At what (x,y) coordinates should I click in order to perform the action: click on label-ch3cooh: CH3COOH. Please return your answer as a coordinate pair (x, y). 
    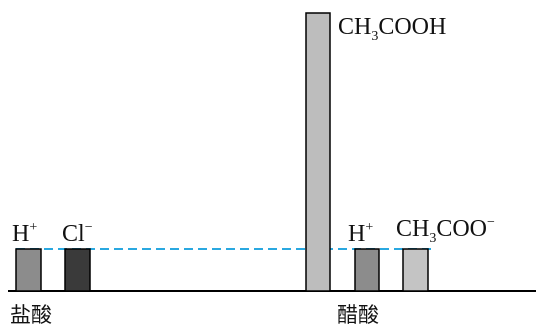
    Looking at the image, I should click on (392, 29).